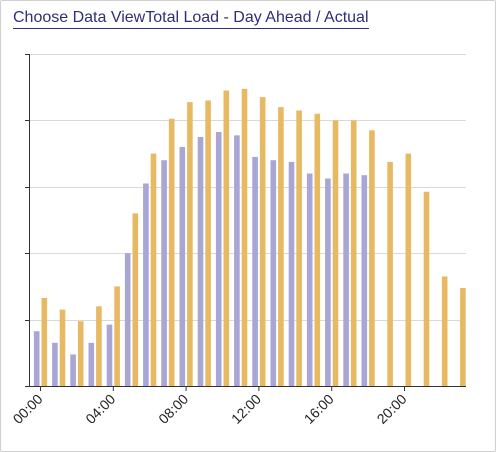 Image resolution: width=496 pixels, height=452 pixels. I want to click on choose-data-view-link: Choose Data View, so click(79, 17).